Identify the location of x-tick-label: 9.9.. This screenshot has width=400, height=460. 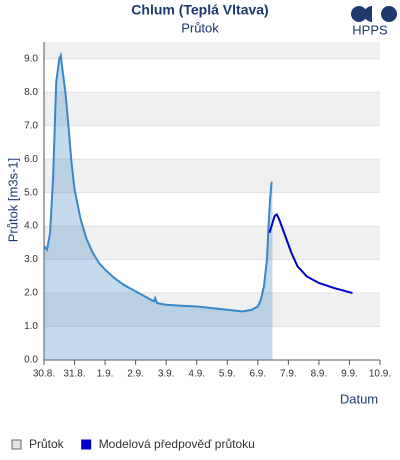
(349, 374).